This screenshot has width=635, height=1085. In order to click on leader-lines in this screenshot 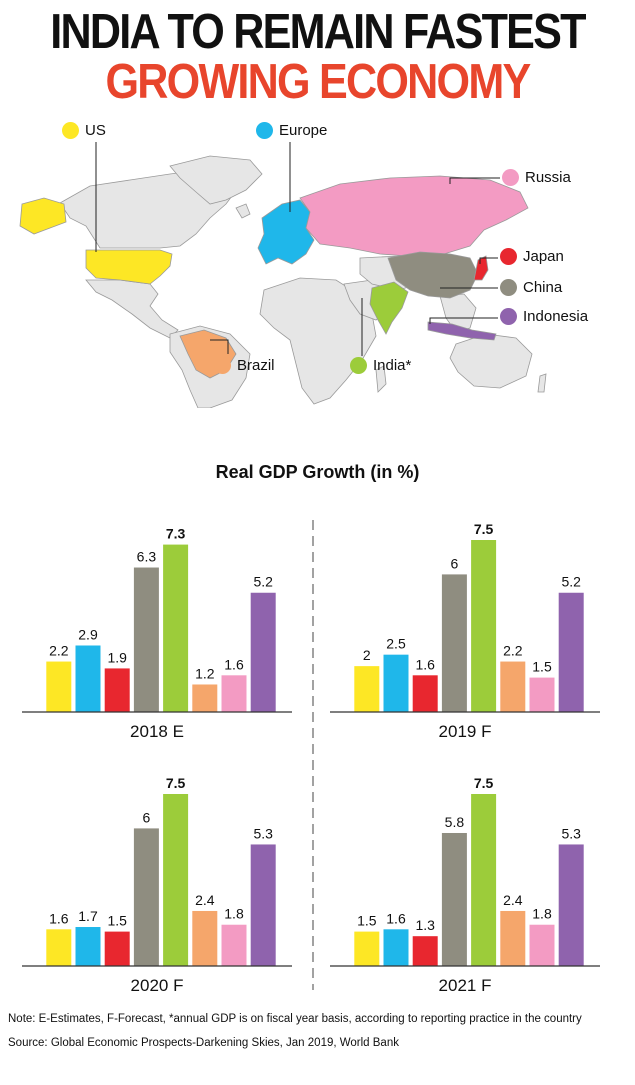, I will do `click(297, 249)`.